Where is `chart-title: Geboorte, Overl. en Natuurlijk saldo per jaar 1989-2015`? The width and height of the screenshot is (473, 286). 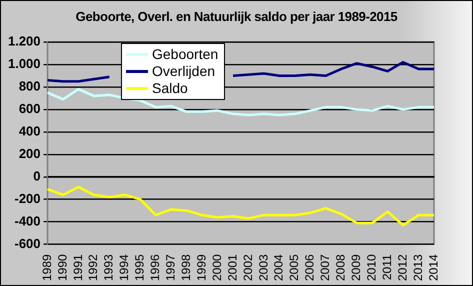
chart-title: Geboorte, Overl. en Natuurlijk saldo per jaar 1989-2015 is located at coordinates (236, 16).